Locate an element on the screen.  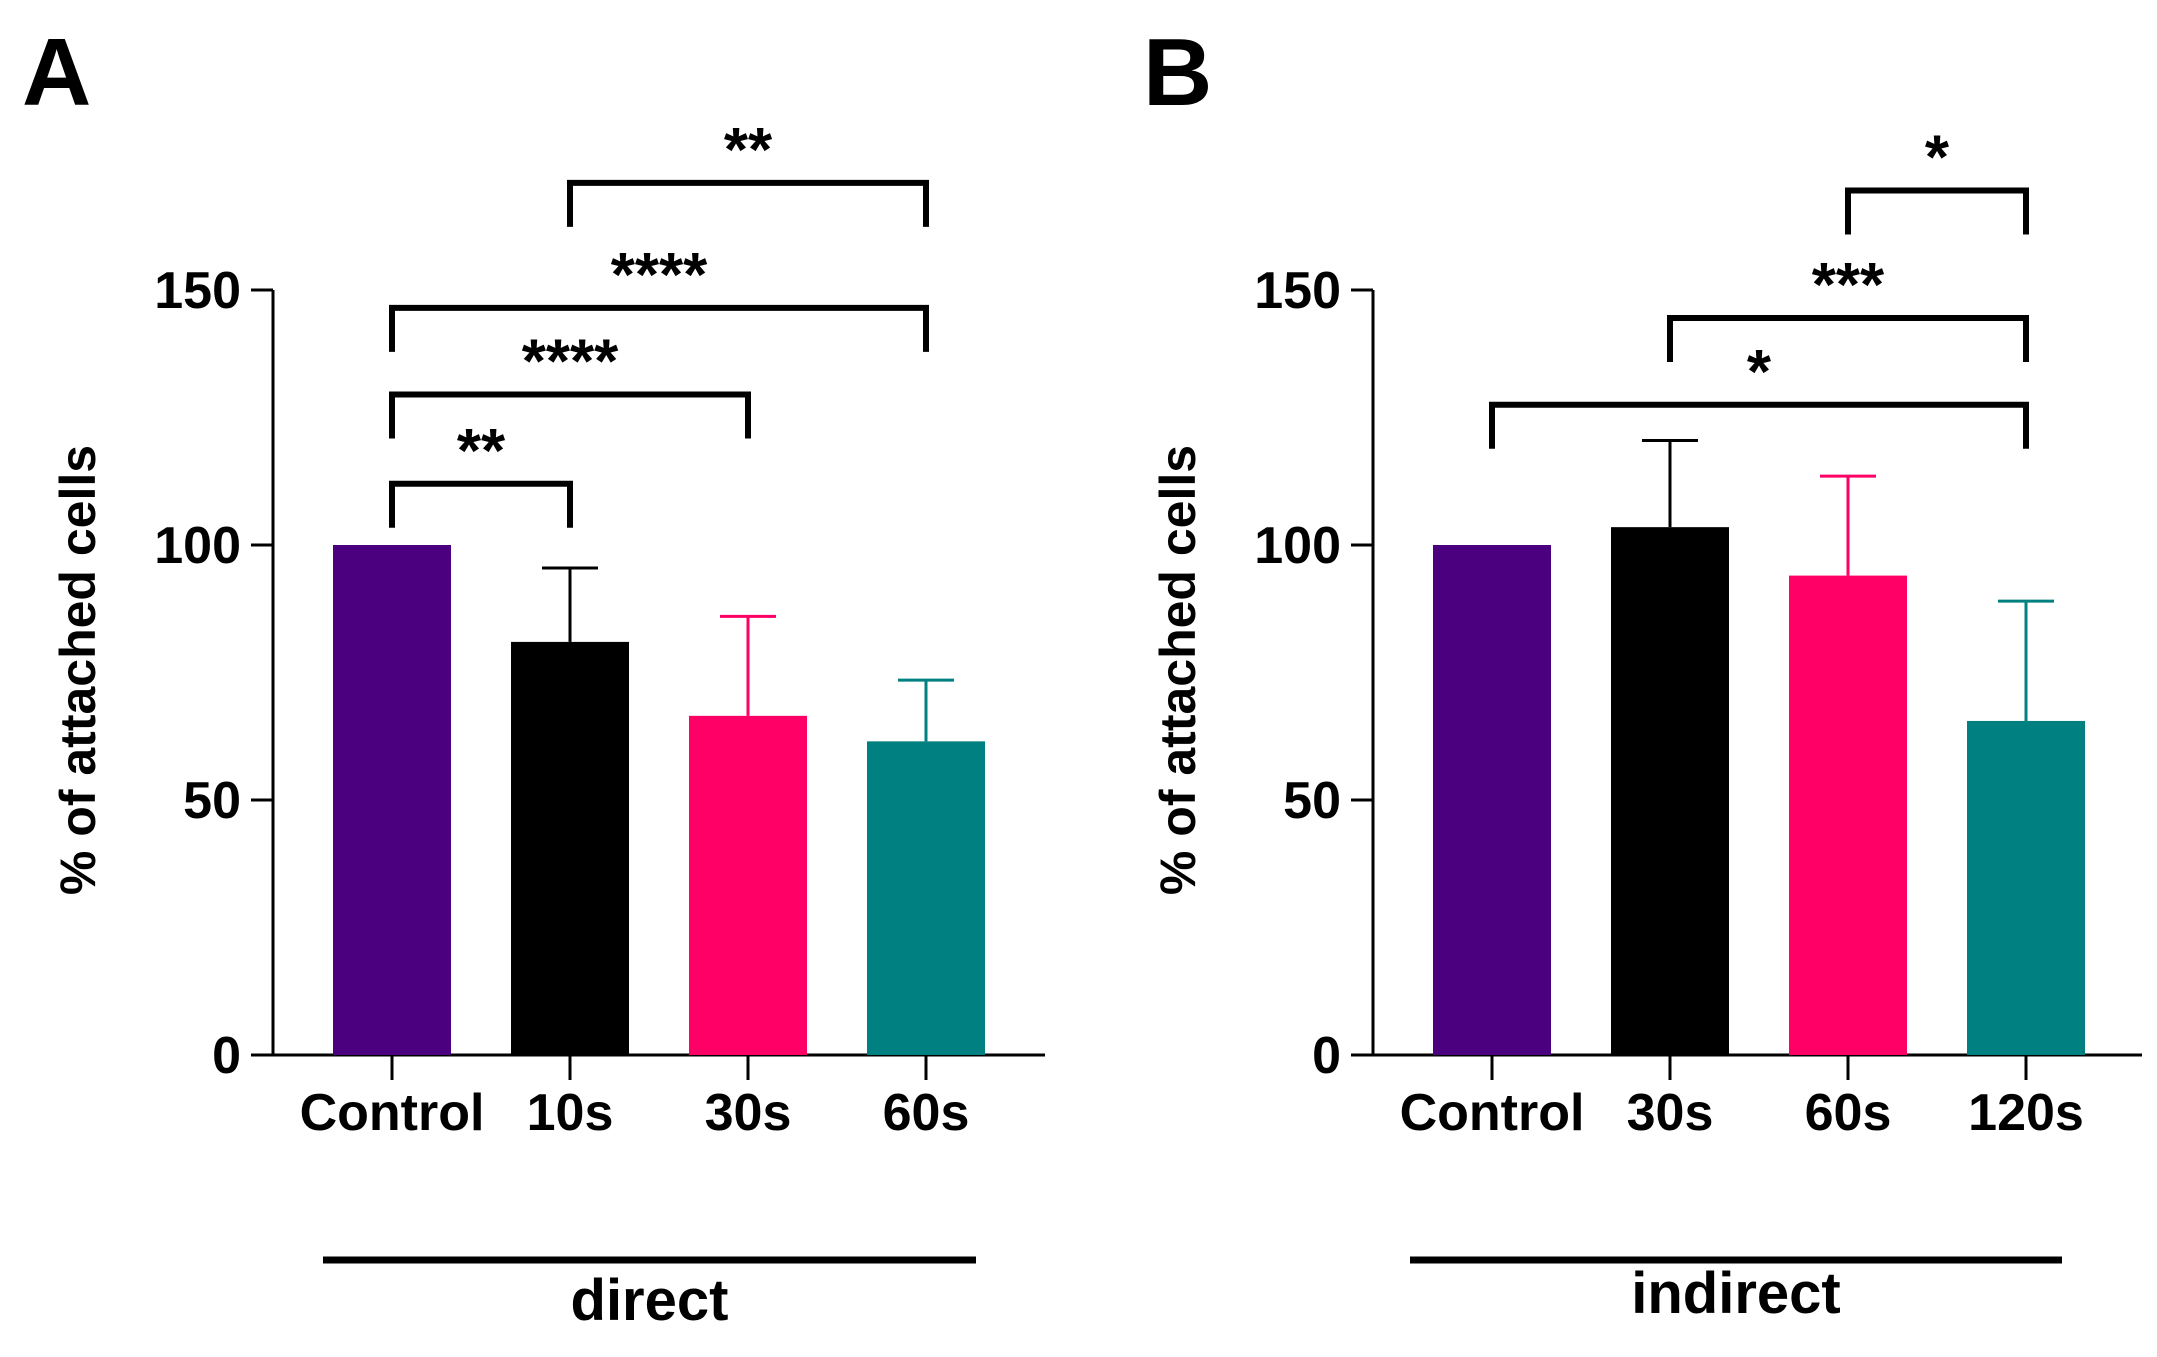
panel-a-sig-label-3: ** is located at coordinates (748, 150).